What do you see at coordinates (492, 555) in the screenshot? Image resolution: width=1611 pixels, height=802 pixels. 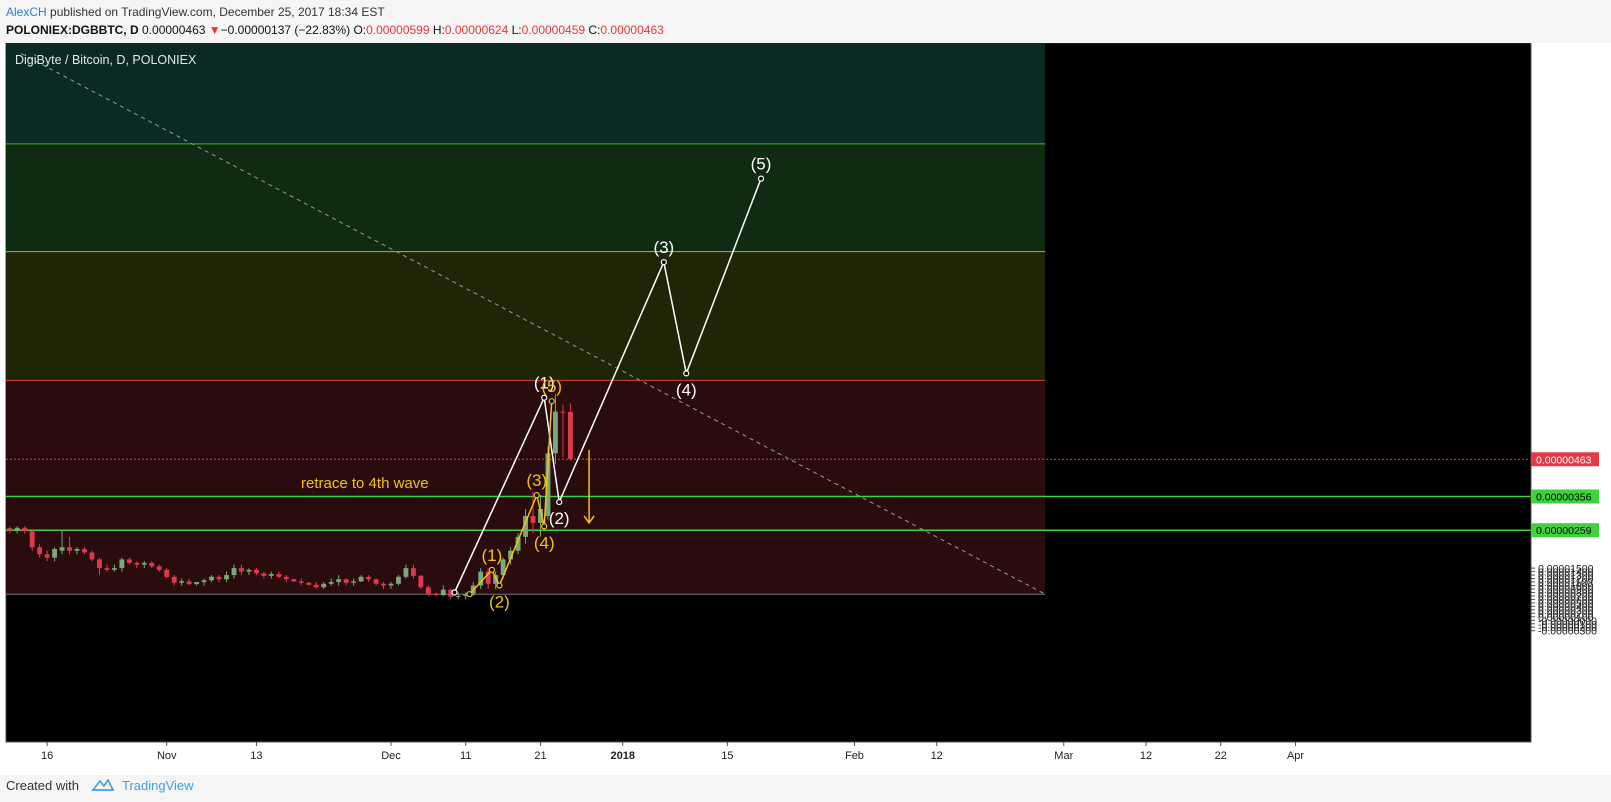 I see `yellow-wave-label: (1)` at bounding box center [492, 555].